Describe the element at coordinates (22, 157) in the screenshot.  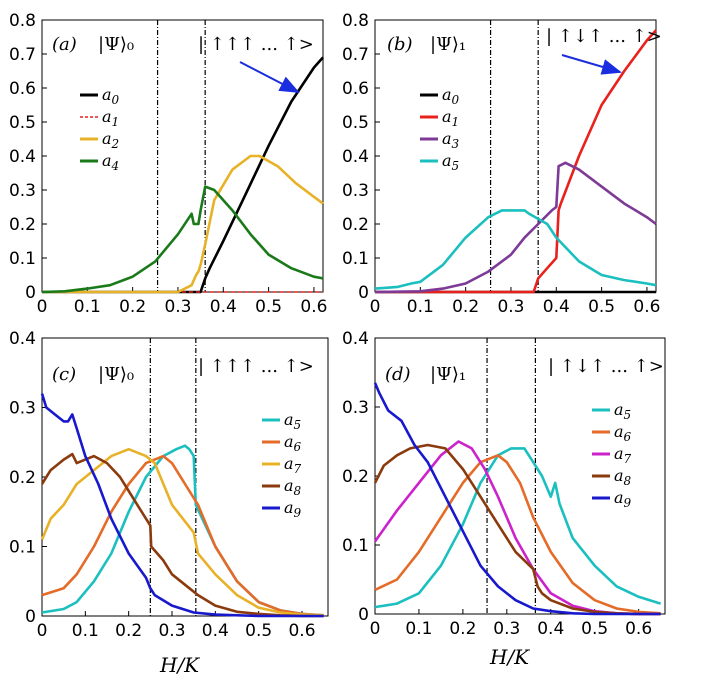
I see `panel-a-ytick-label: 0.4` at that location.